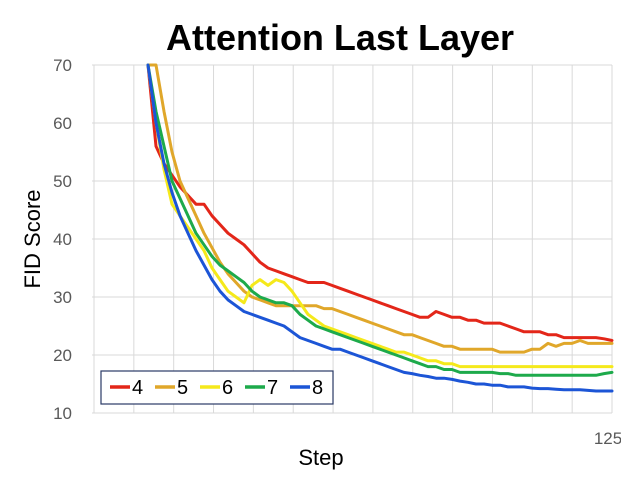 This screenshot has height=485, width=621. I want to click on x-tick-label: 1250k, so click(607, 438).